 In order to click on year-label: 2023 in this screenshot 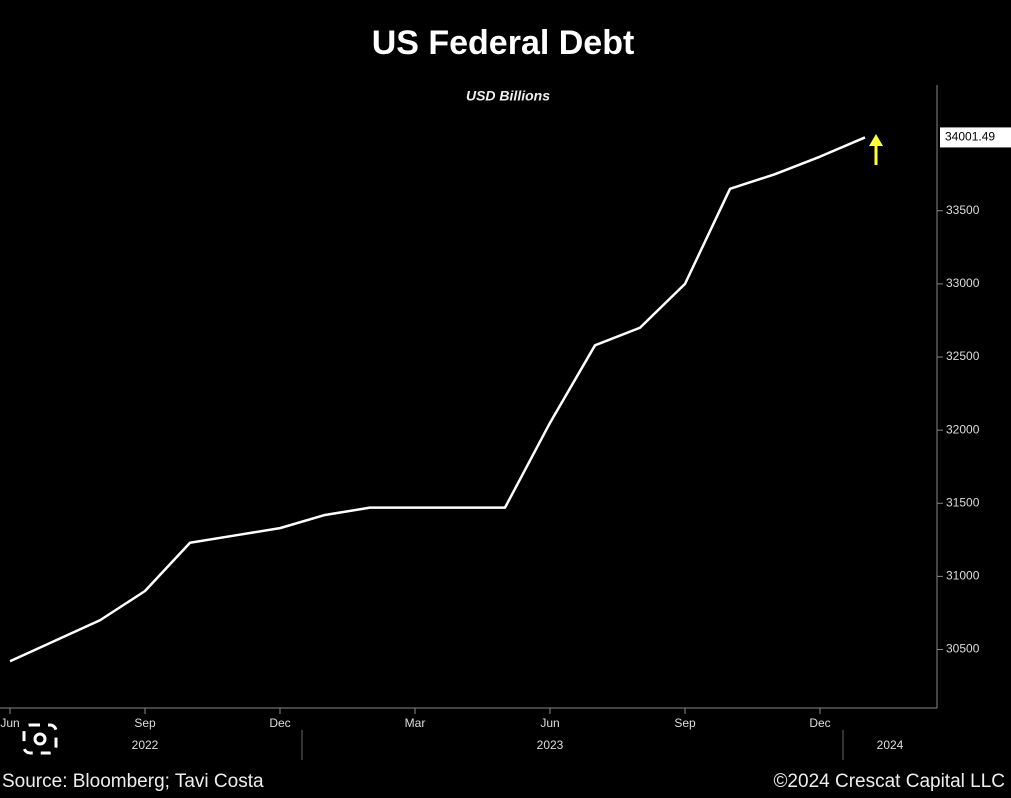, I will do `click(550, 745)`.